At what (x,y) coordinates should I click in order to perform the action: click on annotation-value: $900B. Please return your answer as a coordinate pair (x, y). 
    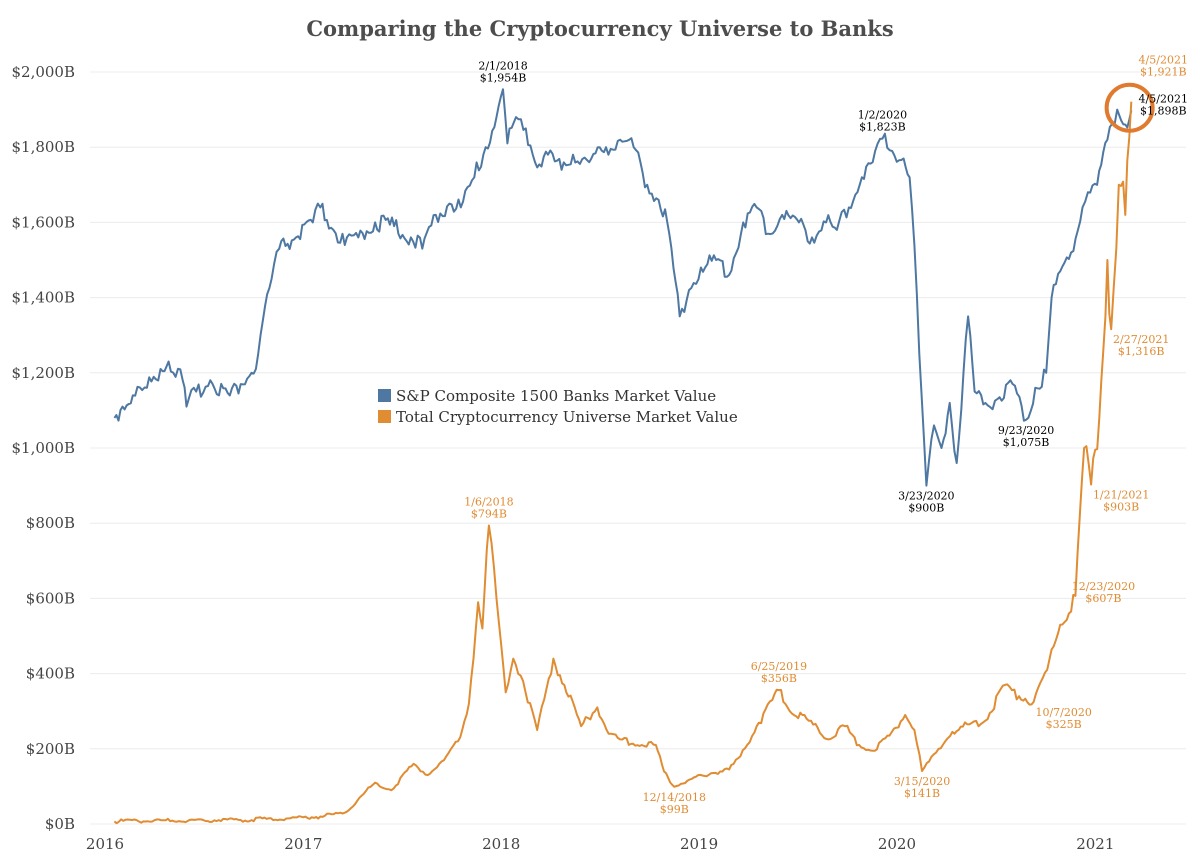
    Looking at the image, I should click on (926, 508).